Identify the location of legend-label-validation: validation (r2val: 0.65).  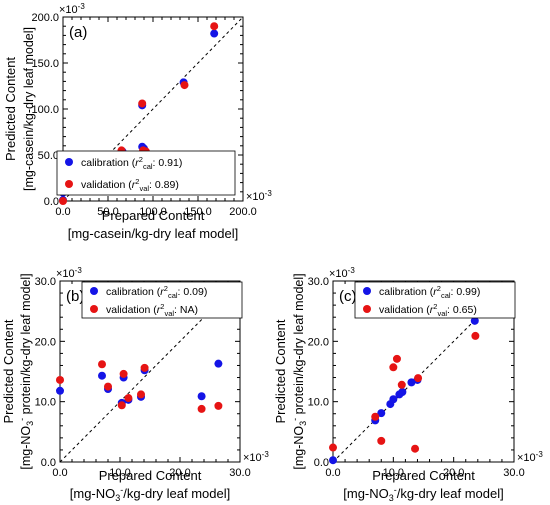
(428, 310).